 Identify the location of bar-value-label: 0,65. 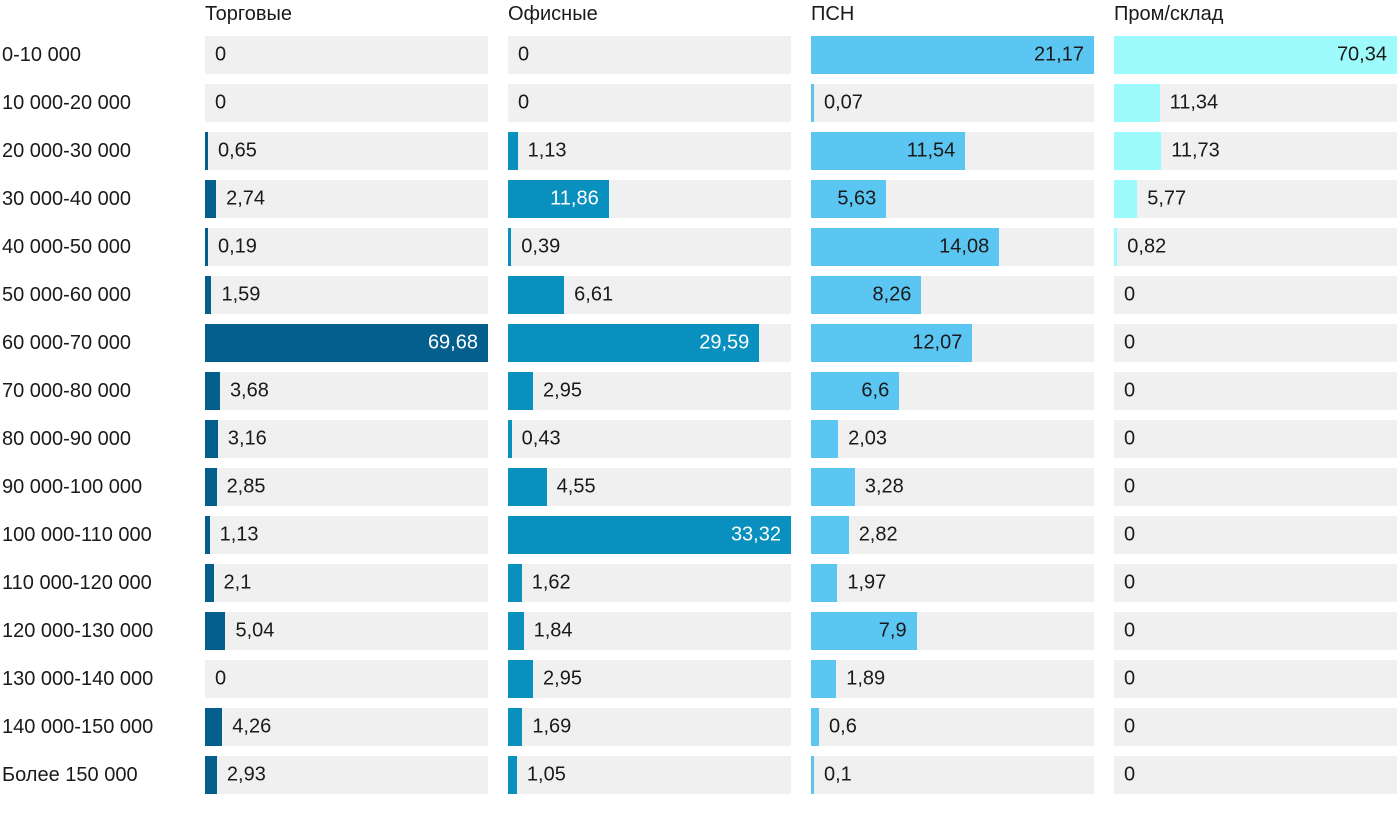
(237, 150).